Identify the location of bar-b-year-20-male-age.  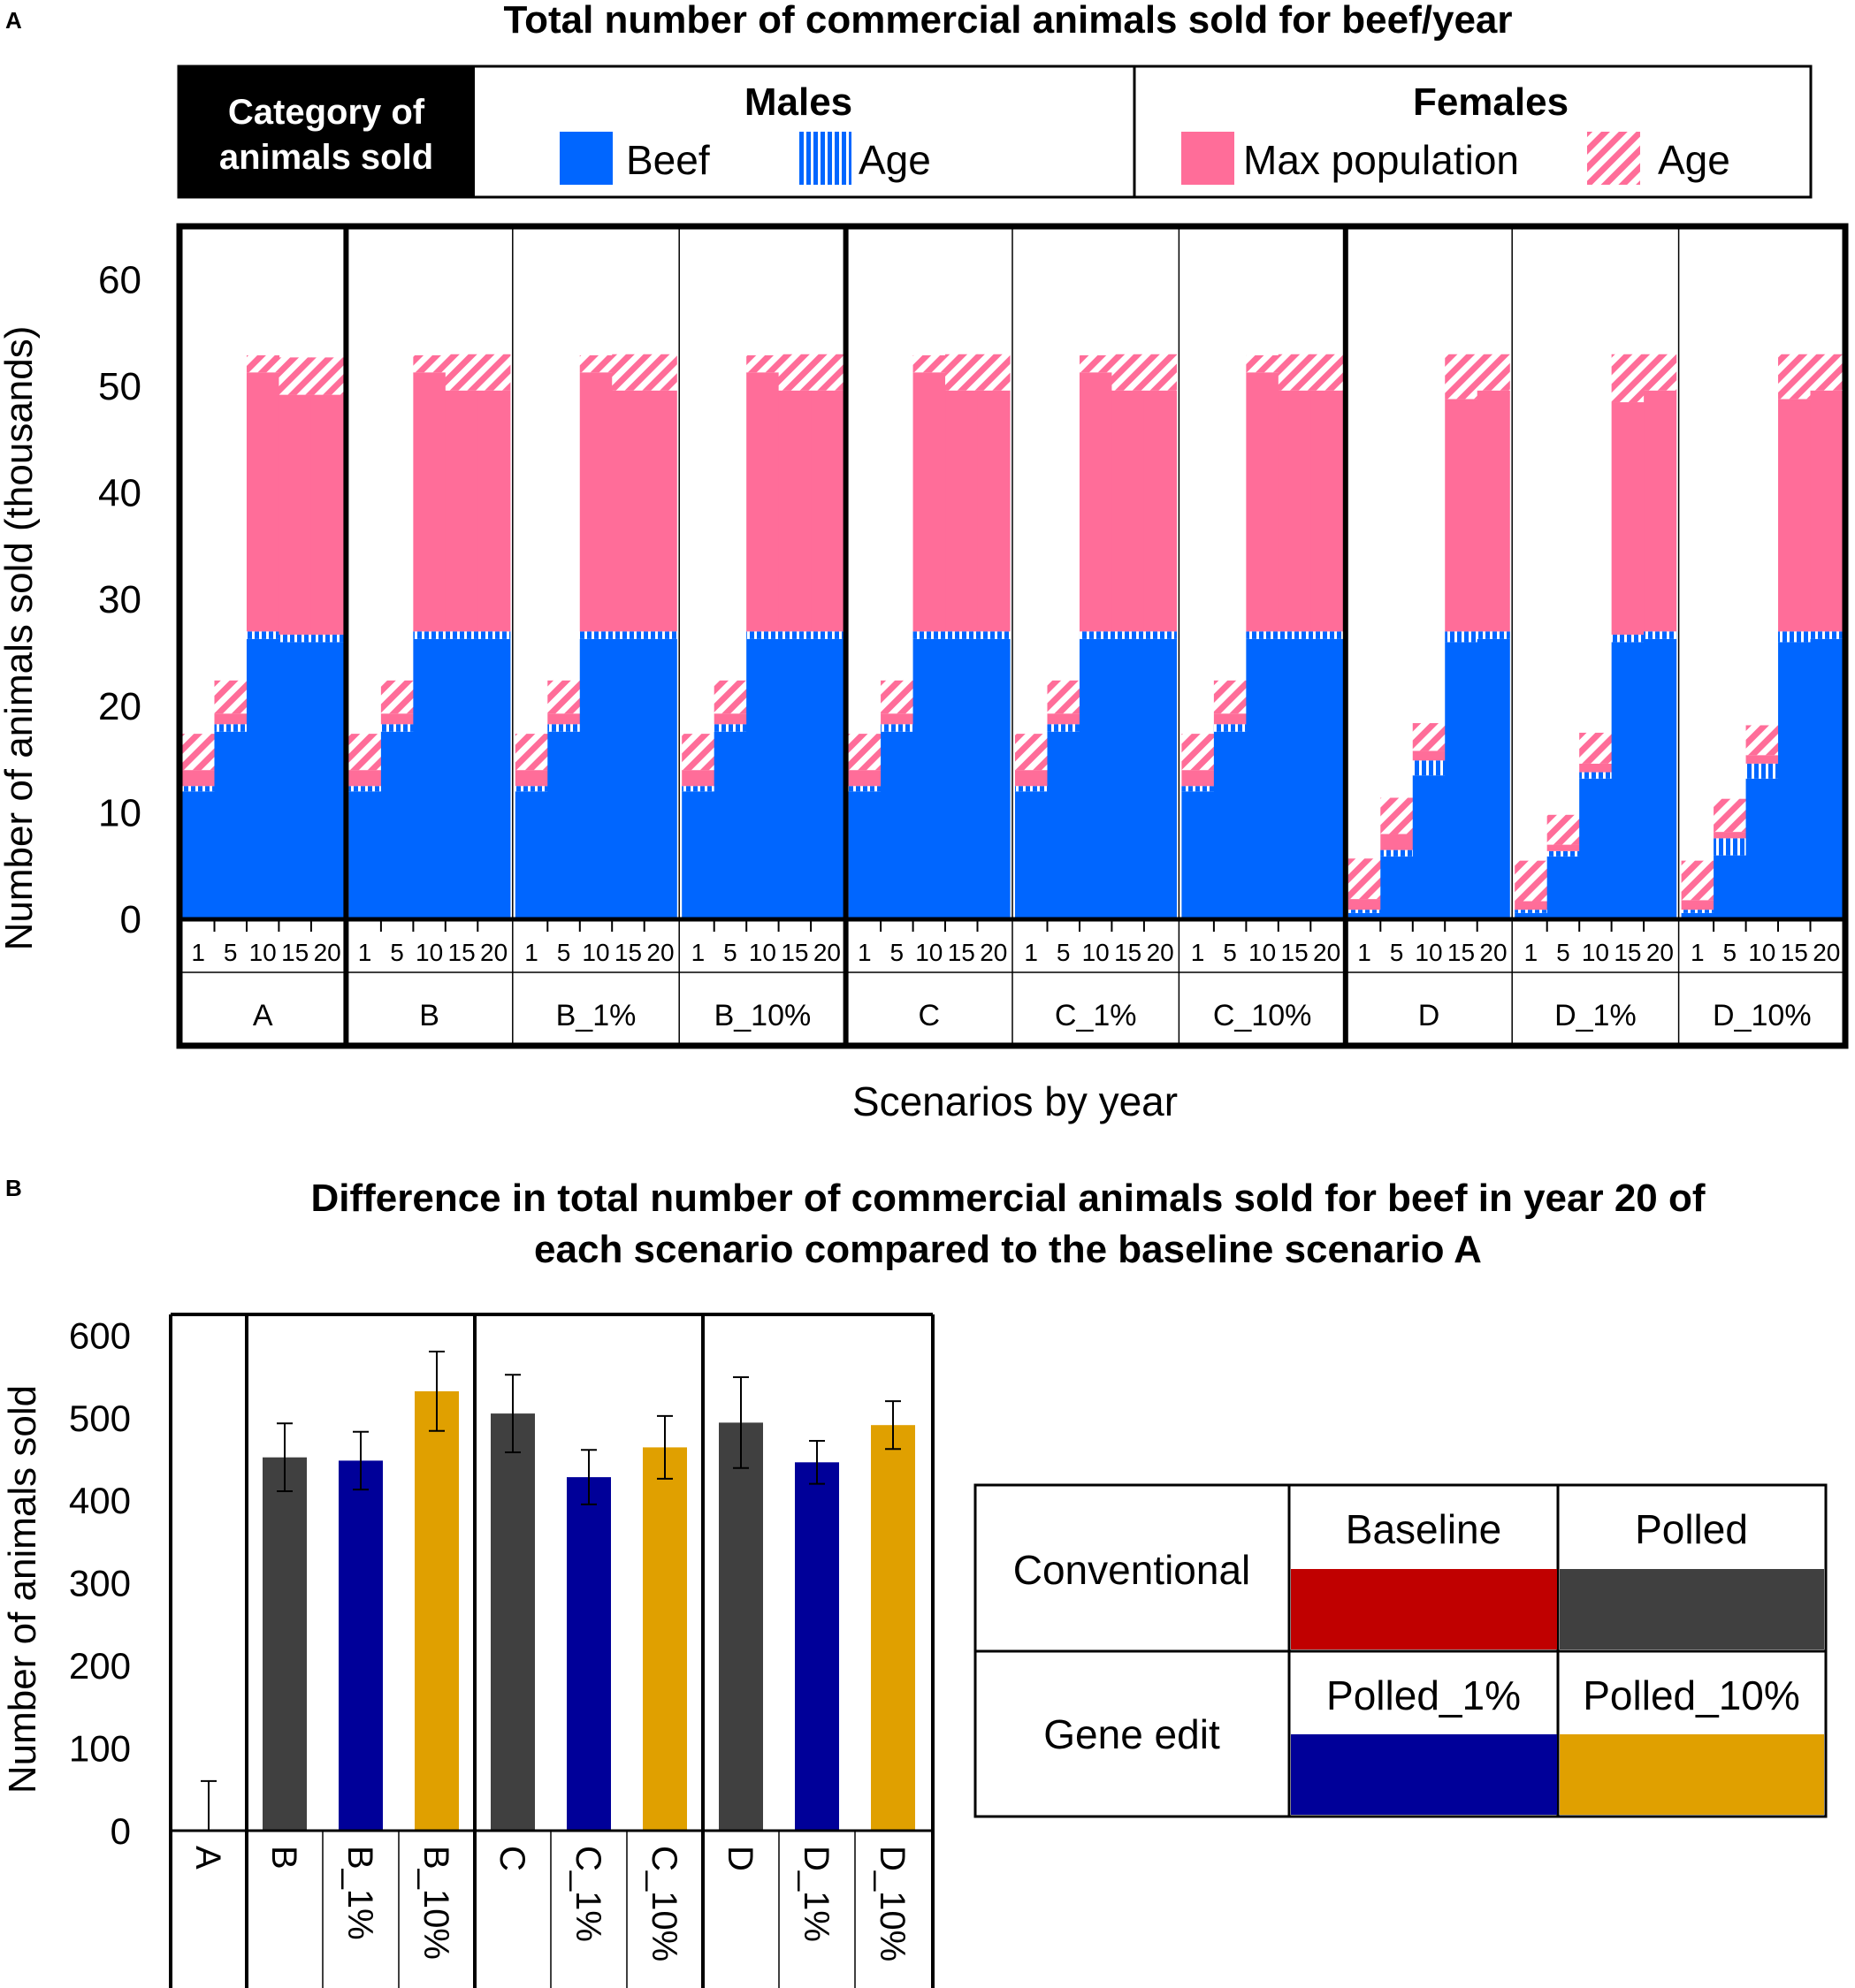
(494, 635).